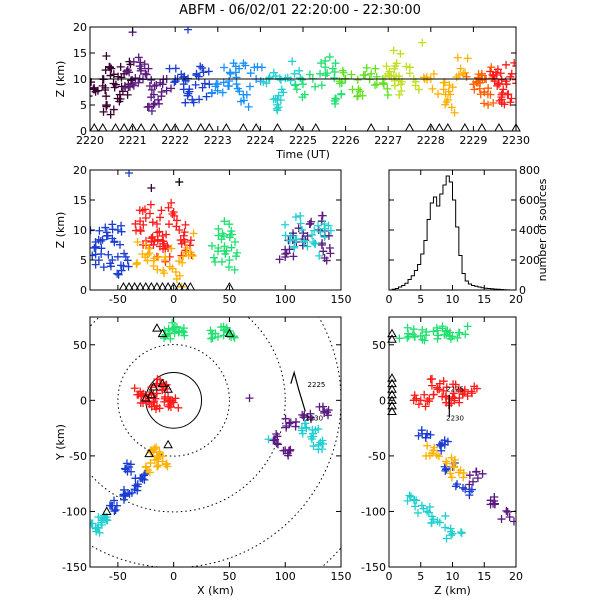 The height and width of the screenshot is (604, 600). I want to click on x-tick-label: 50, so click(229, 299).